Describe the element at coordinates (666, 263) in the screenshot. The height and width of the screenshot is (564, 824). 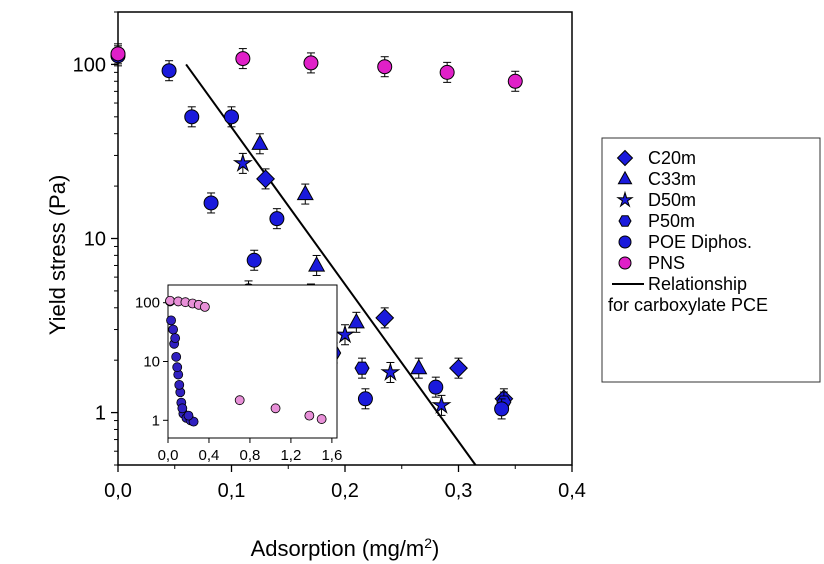
I see `legend-label: PNS` at that location.